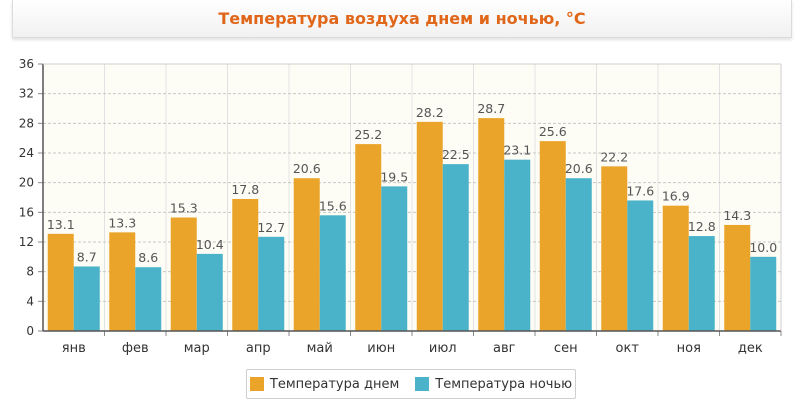 Image resolution: width=800 pixels, height=413 pixels. What do you see at coordinates (26, 153) in the screenshot?
I see `y-tick-label: 24` at bounding box center [26, 153].